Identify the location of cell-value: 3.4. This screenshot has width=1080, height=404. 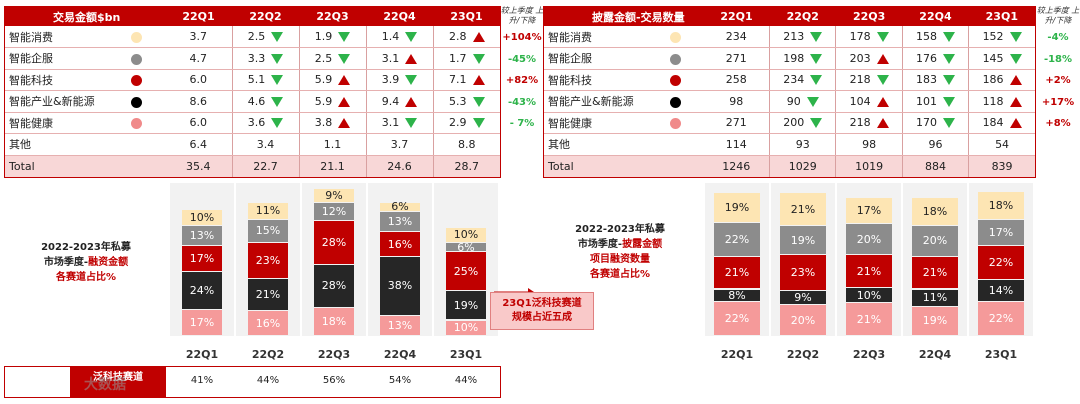
(265, 144).